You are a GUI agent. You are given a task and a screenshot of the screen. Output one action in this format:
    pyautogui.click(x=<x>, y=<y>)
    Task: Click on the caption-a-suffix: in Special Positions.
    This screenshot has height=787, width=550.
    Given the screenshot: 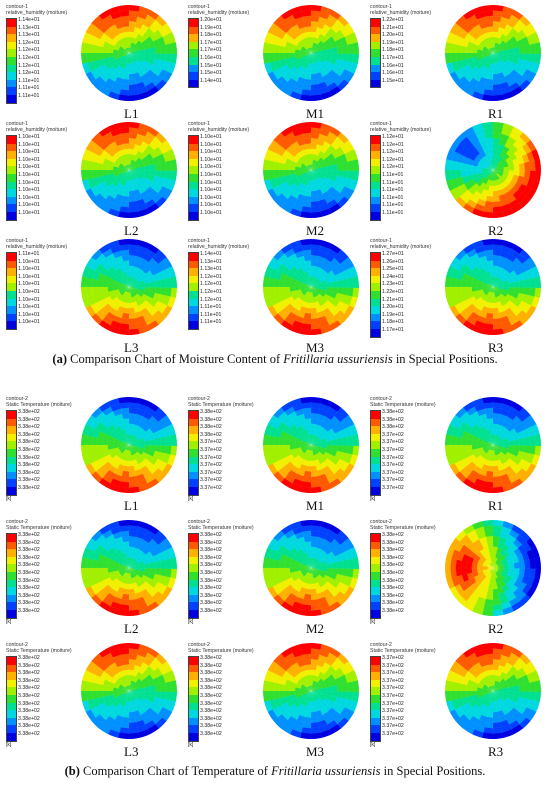 What is the action you would take?
    pyautogui.click(x=445, y=359)
    